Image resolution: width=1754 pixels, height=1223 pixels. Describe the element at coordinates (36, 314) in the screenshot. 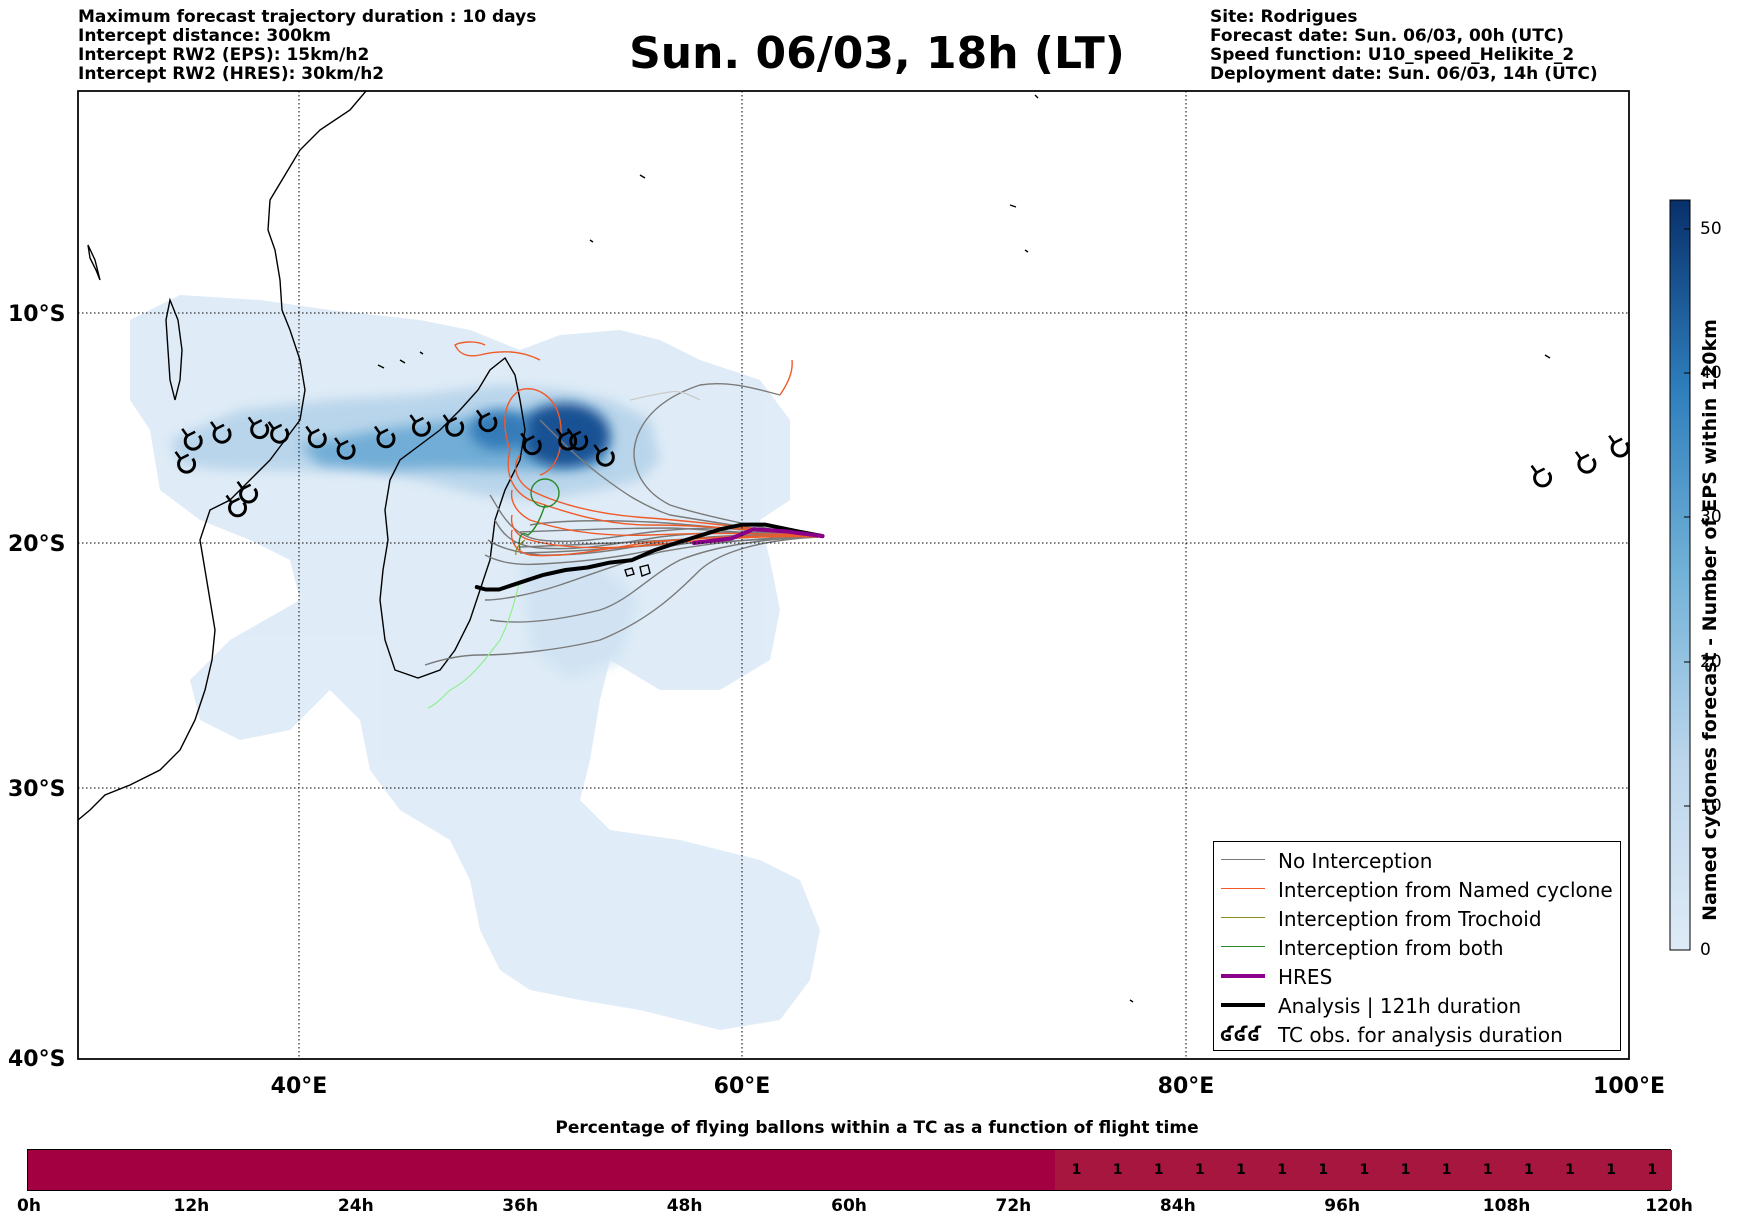

I see `lat-label-10s: 10°S` at that location.